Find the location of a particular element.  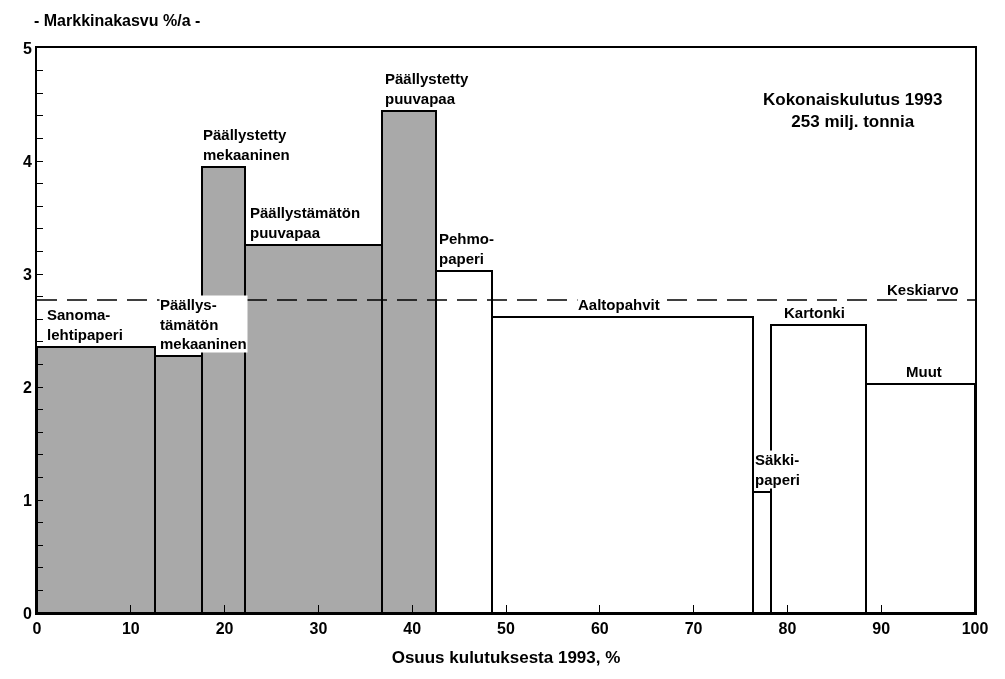

x-tick-label: 100 is located at coordinates (975, 629).